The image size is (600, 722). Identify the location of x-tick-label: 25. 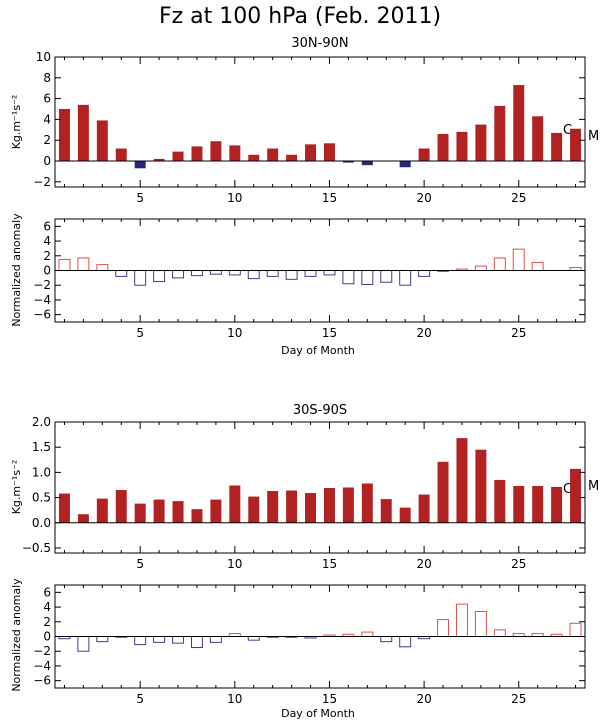
(518, 198).